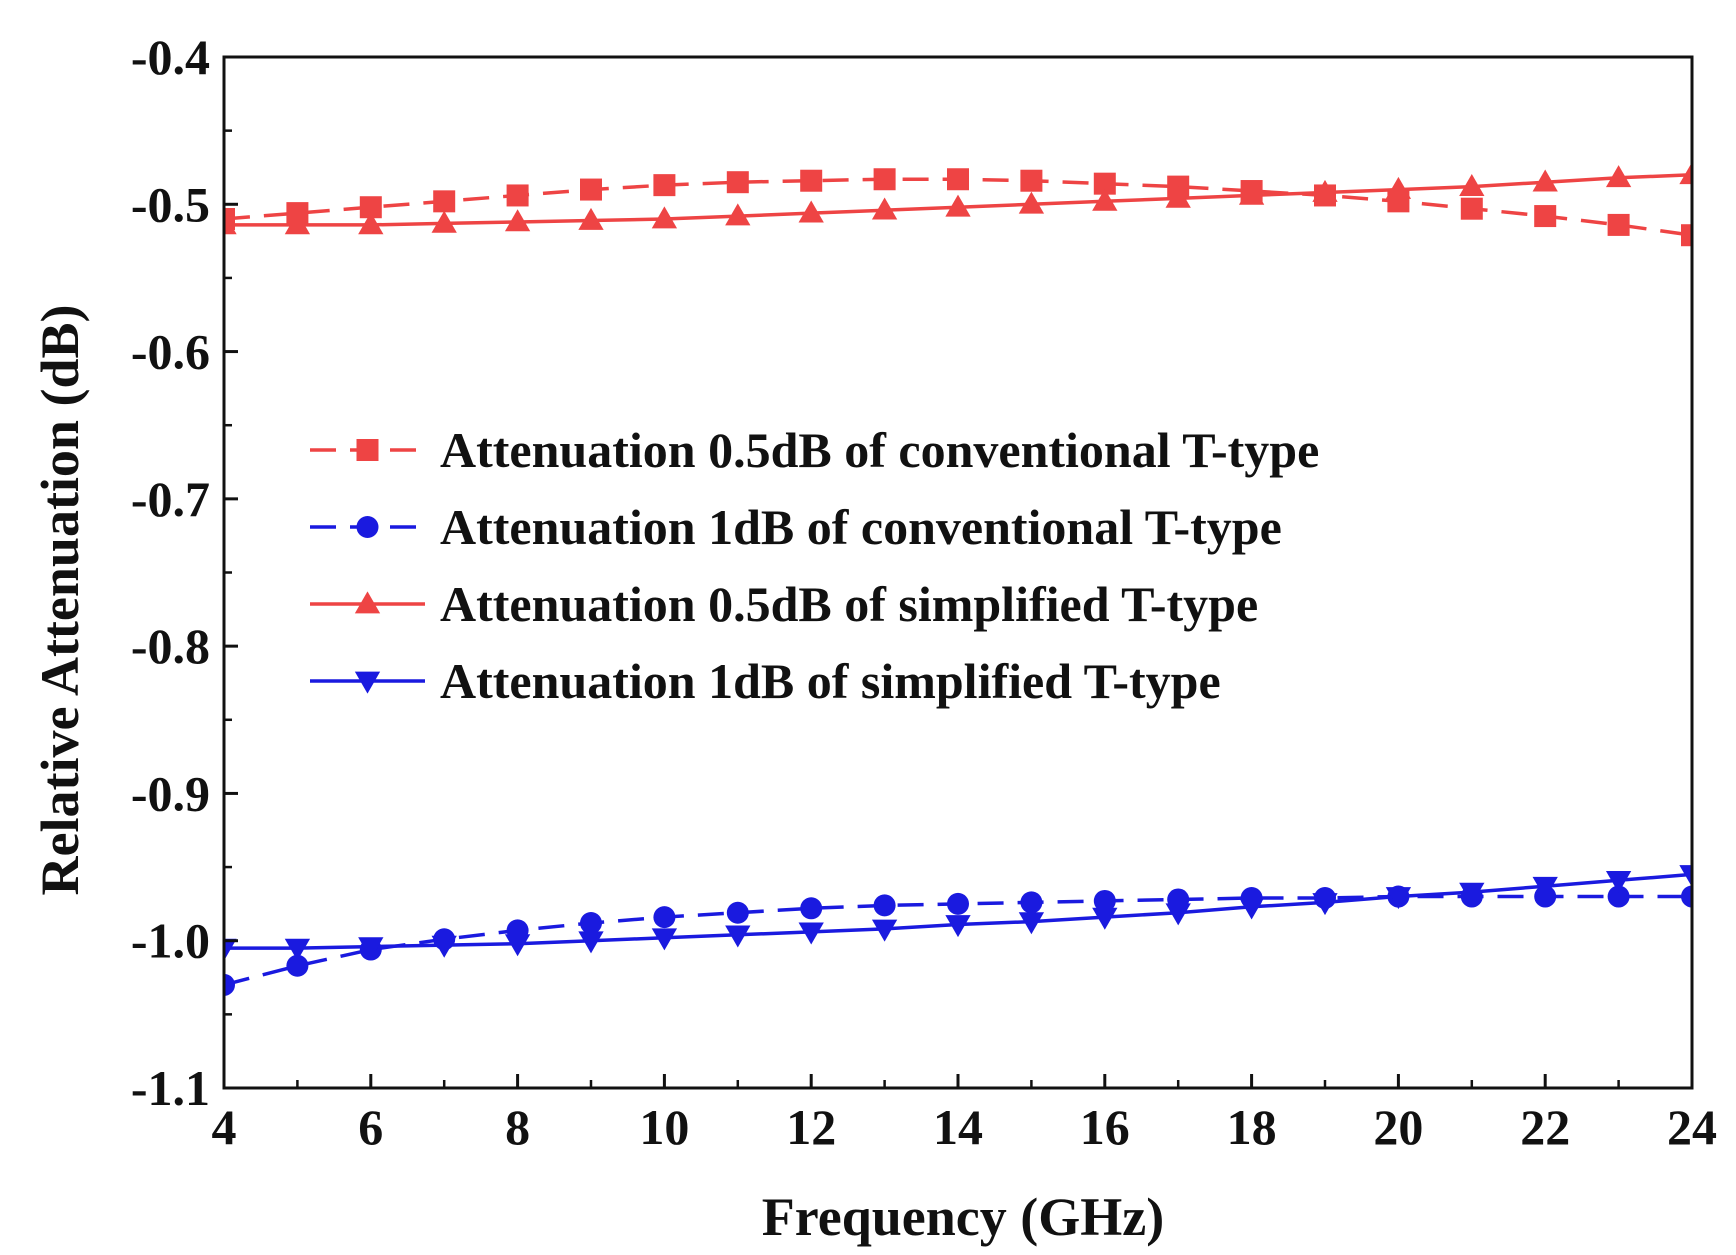  What do you see at coordinates (849, 604) in the screenshot?
I see `legend-label-3: Attenuation 0.5dB of simplified T-type` at bounding box center [849, 604].